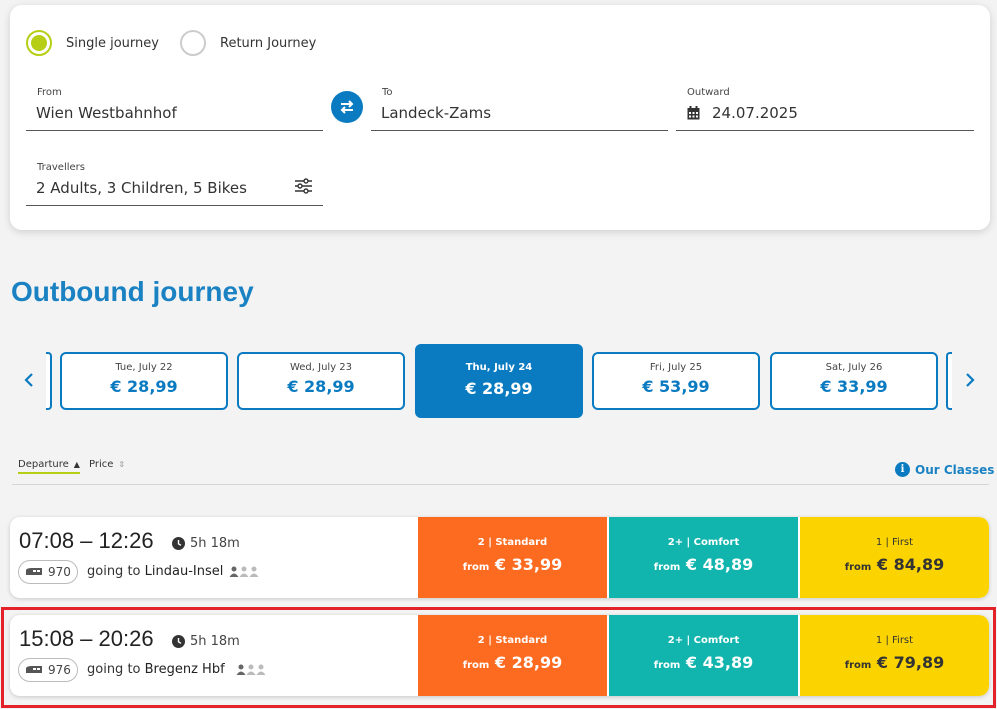 Image resolution: width=997 pixels, height=709 pixels. I want to click on sort-price-label: Price, so click(101, 464).